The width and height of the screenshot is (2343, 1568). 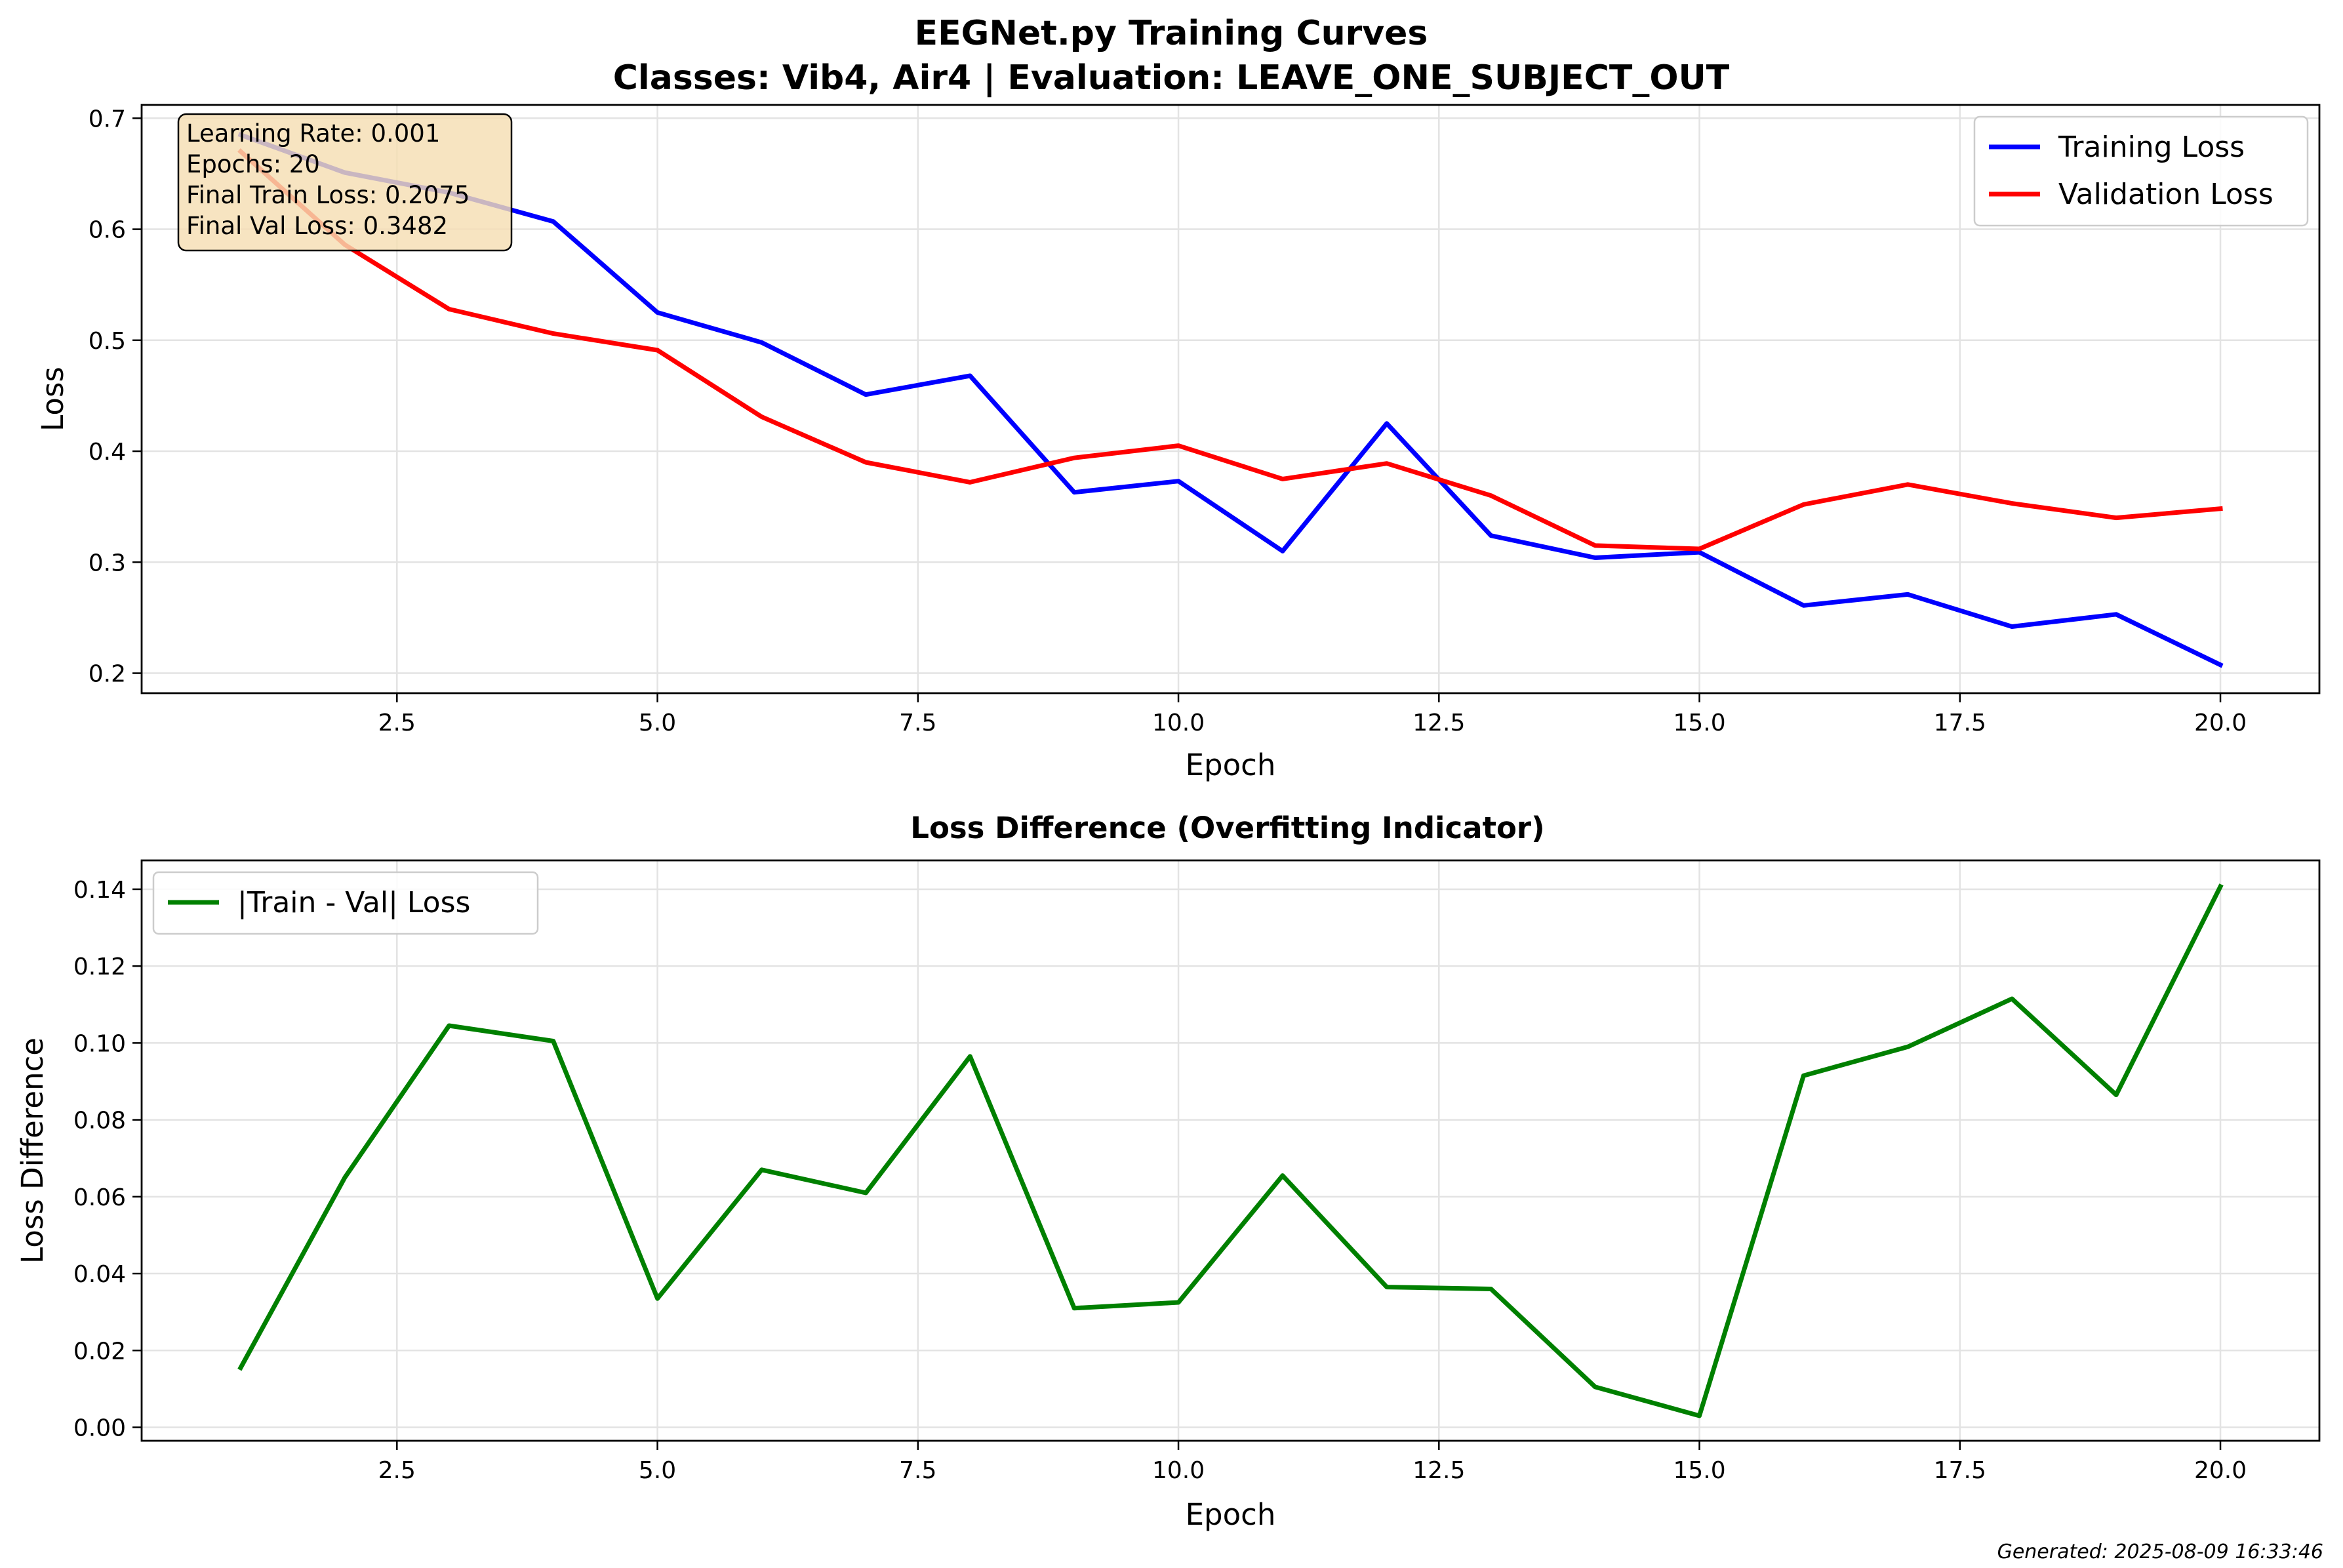 I want to click on legend-entry: Validation Loss, so click(x=2165, y=194).